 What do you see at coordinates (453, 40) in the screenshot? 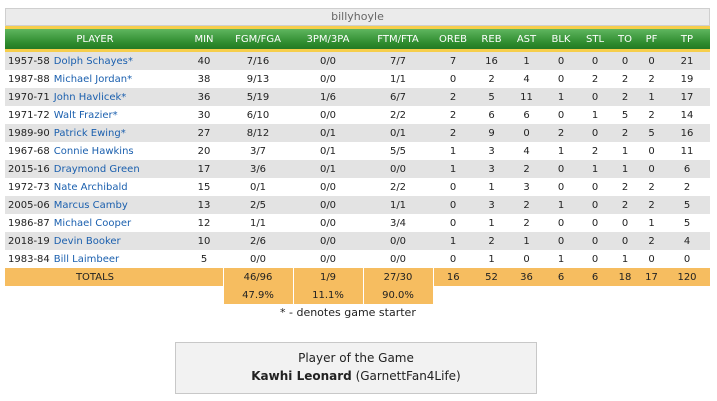
I see `column-header-oreb: OREB` at bounding box center [453, 40].